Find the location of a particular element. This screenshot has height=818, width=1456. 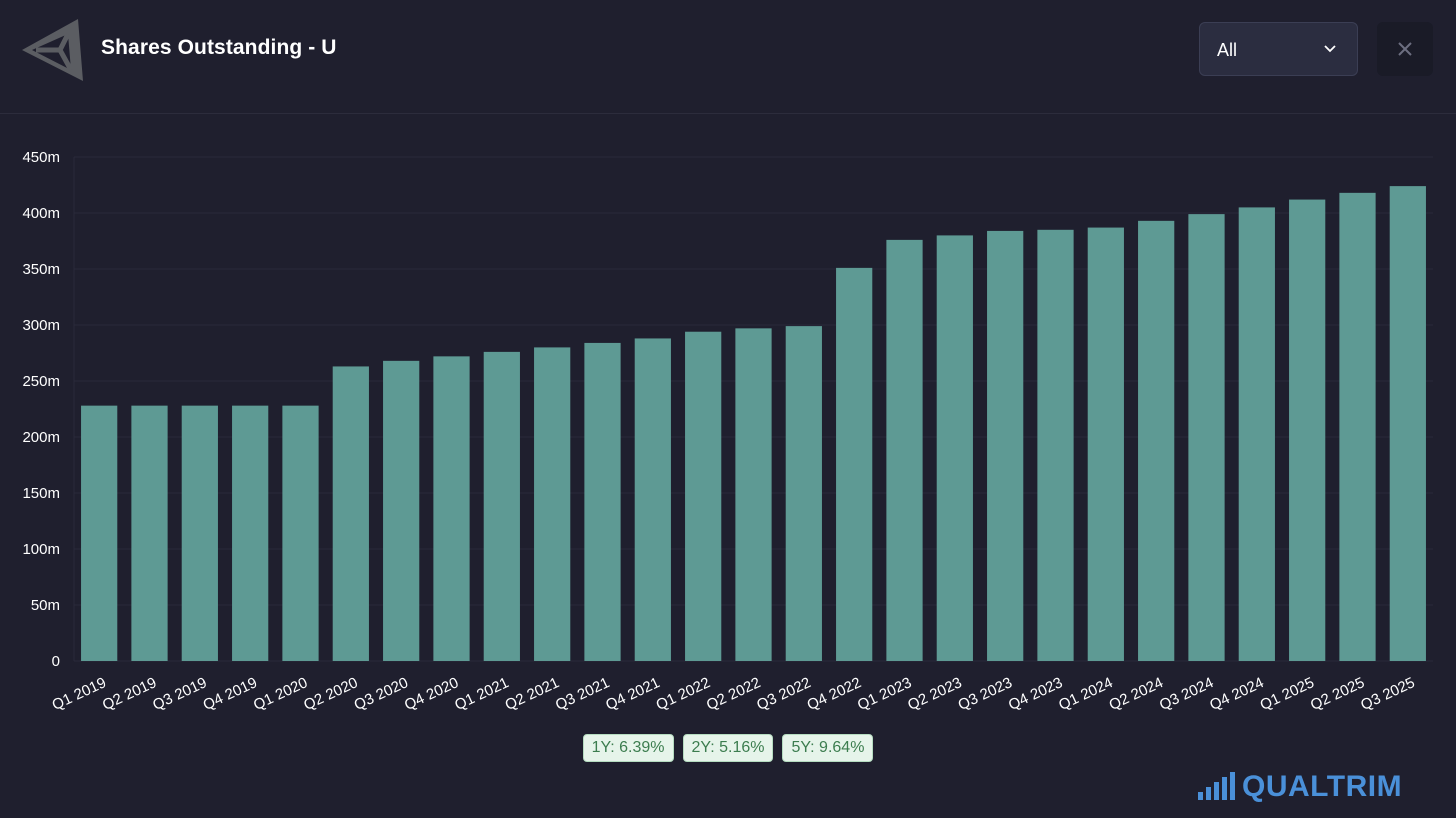

x-tick-label: Q2 2023 is located at coordinates (934, 694).